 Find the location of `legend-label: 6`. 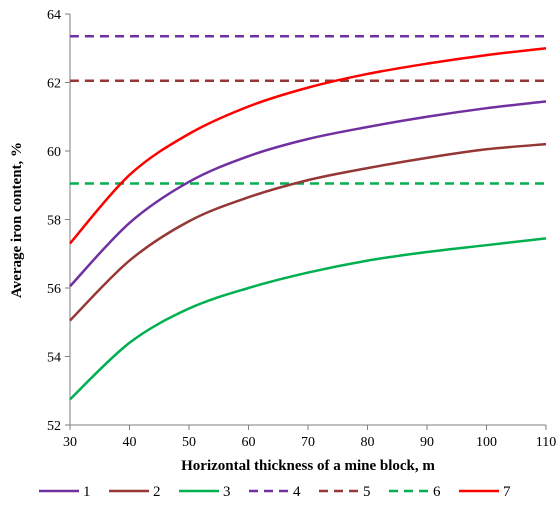

legend-label: 6 is located at coordinates (437, 492).